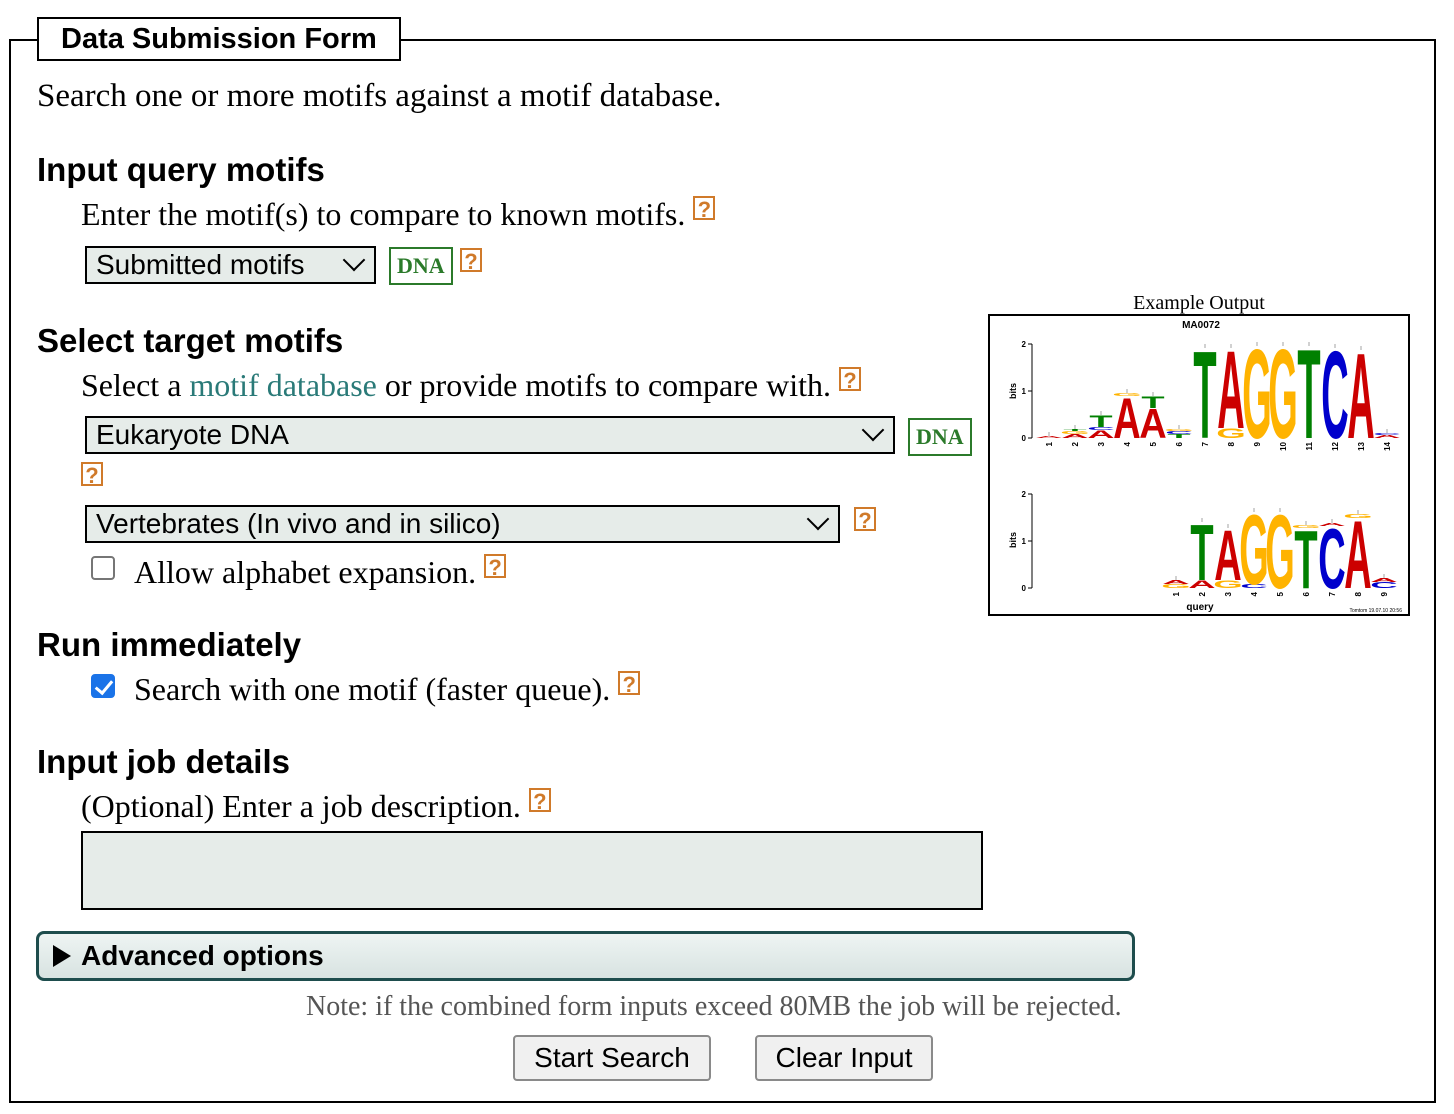 The width and height of the screenshot is (1454, 1114). I want to click on form-legend: Data Submission Form, so click(219, 39).